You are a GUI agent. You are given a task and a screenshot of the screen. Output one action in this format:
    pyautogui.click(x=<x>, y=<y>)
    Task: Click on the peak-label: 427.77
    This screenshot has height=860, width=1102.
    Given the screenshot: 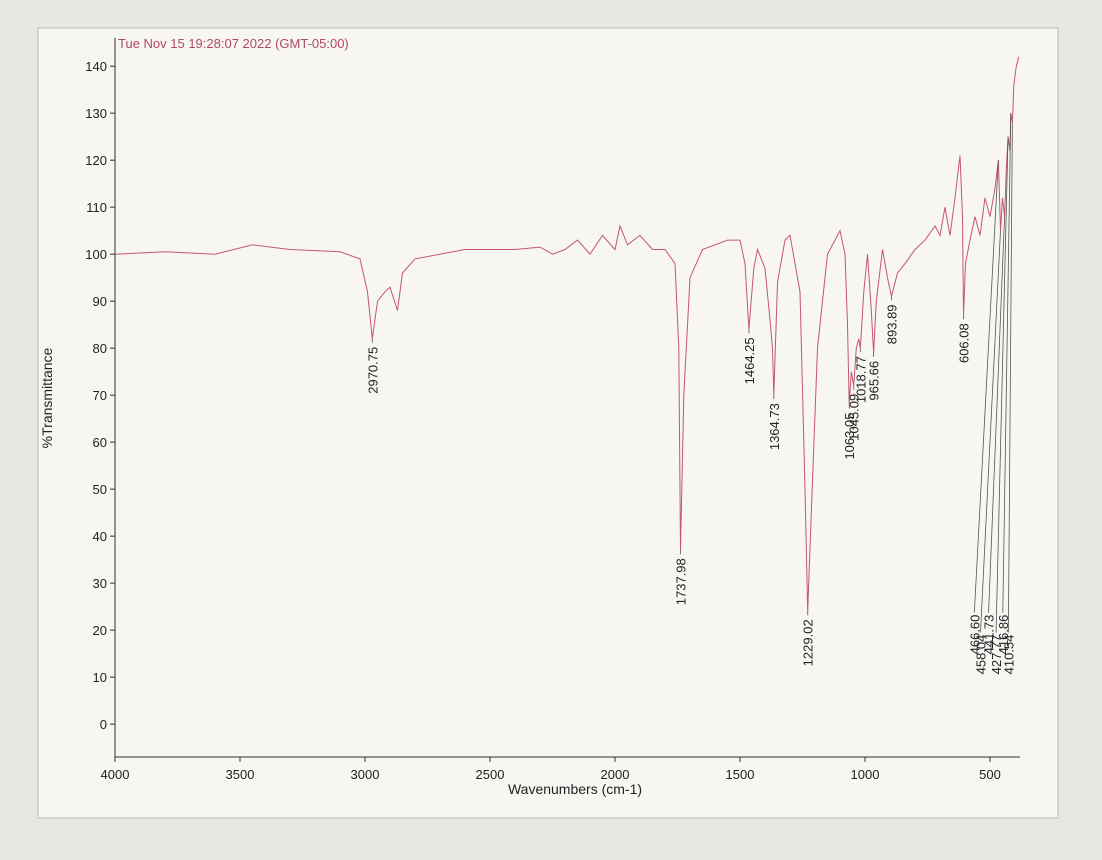 What is the action you would take?
    pyautogui.click(x=996, y=655)
    